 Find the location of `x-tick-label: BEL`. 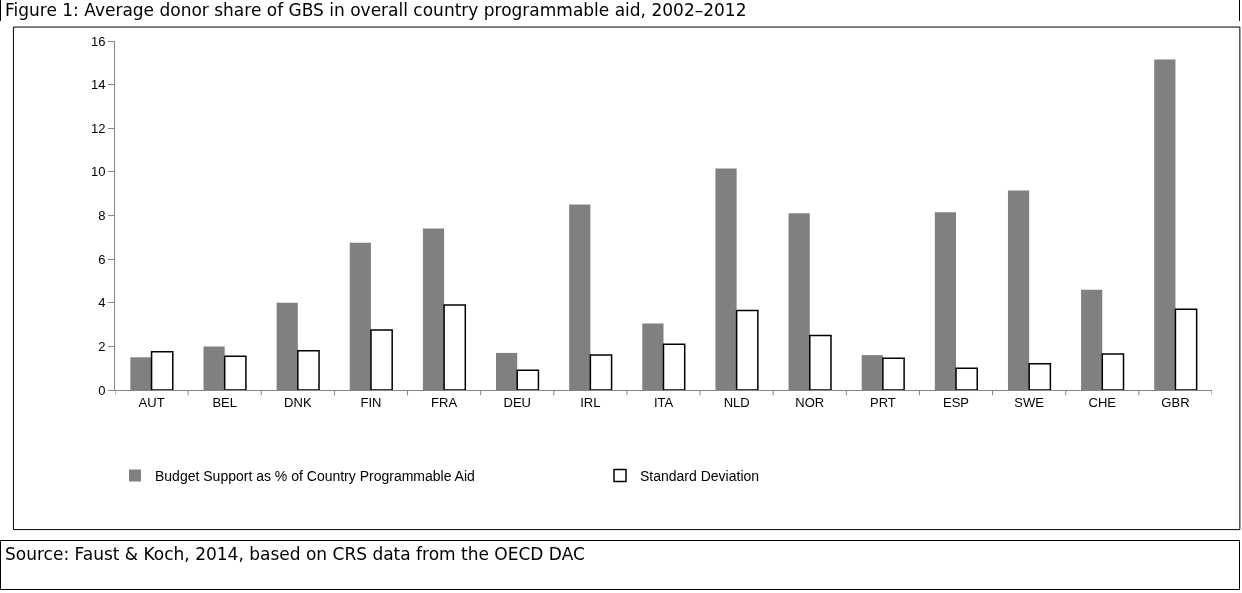

x-tick-label: BEL is located at coordinates (224, 402).